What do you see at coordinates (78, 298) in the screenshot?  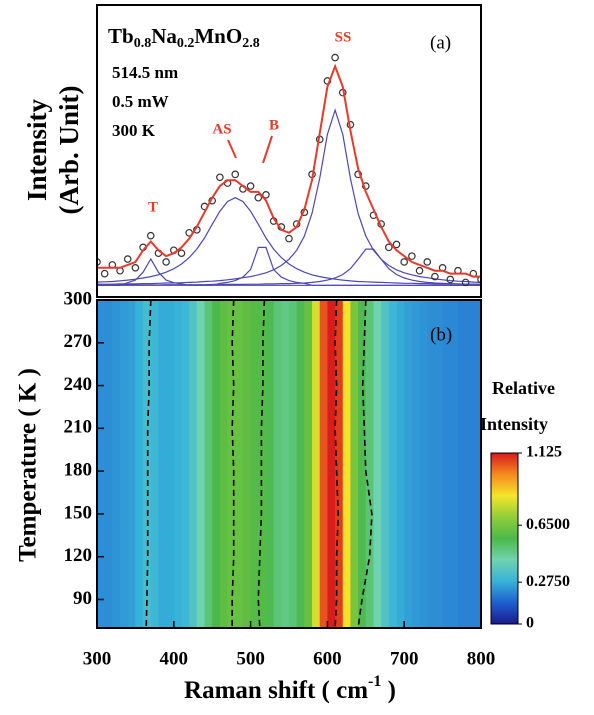 I see `y-tick-label: 300` at bounding box center [78, 298].